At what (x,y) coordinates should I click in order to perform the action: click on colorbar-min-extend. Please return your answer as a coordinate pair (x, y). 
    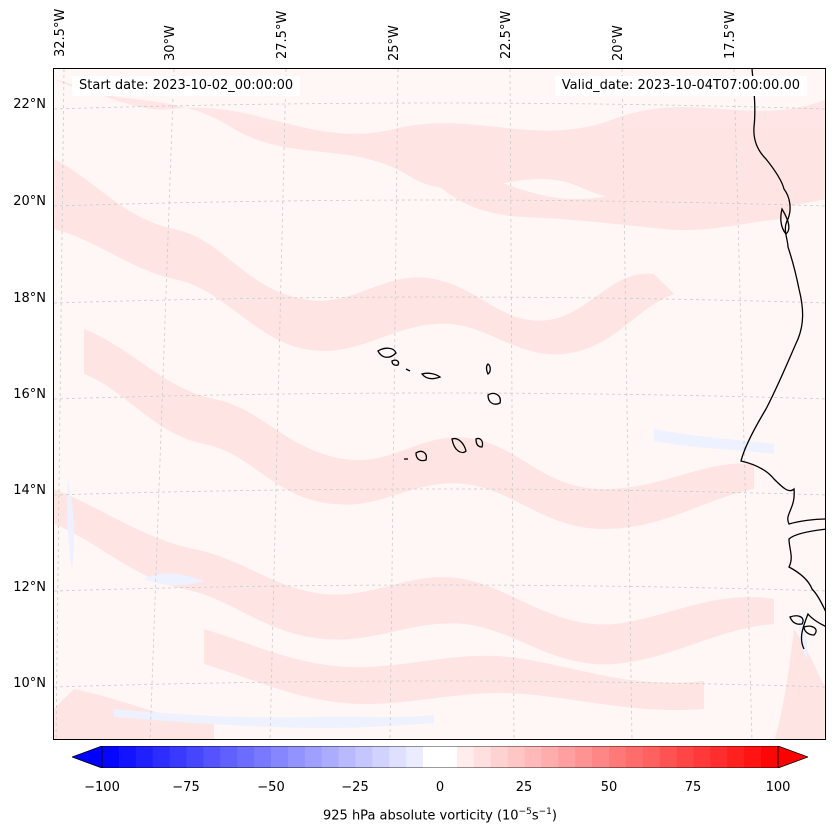
    Looking at the image, I should click on (87, 757).